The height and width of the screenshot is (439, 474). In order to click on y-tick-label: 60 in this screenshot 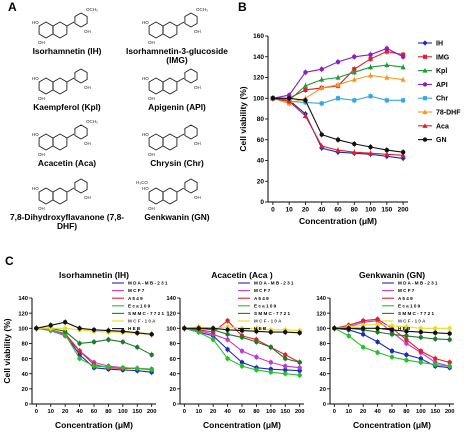, I will do `click(173, 360)`.